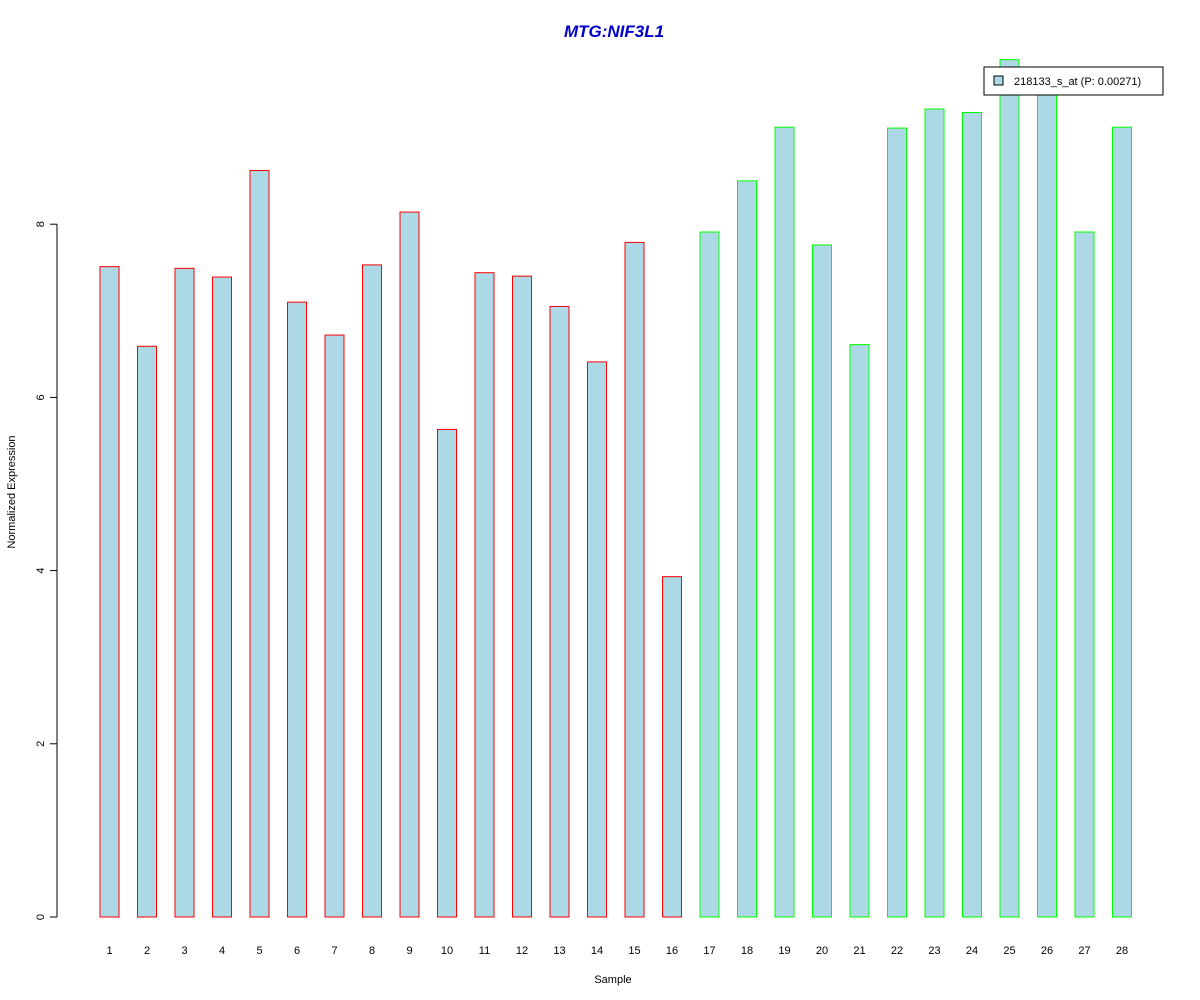  What do you see at coordinates (484, 951) in the screenshot?
I see `x-tick-label: 11` at bounding box center [484, 951].